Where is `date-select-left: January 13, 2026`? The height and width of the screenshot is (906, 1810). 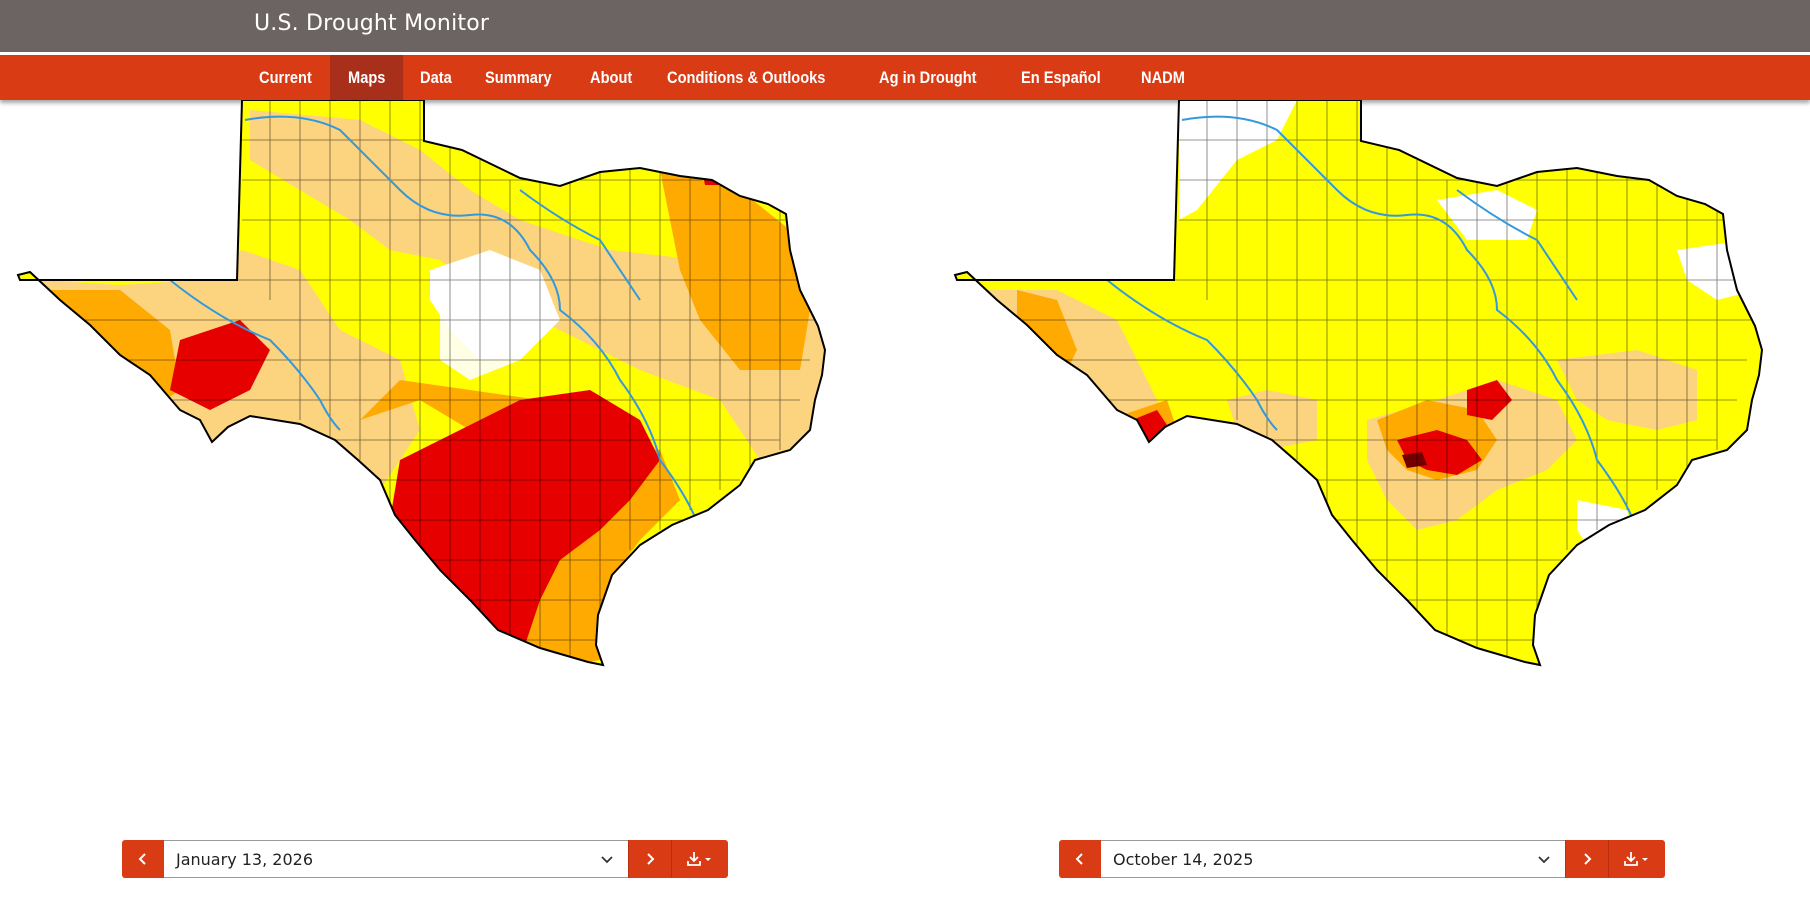 date-select-left: January 13, 2026 is located at coordinates (396, 859).